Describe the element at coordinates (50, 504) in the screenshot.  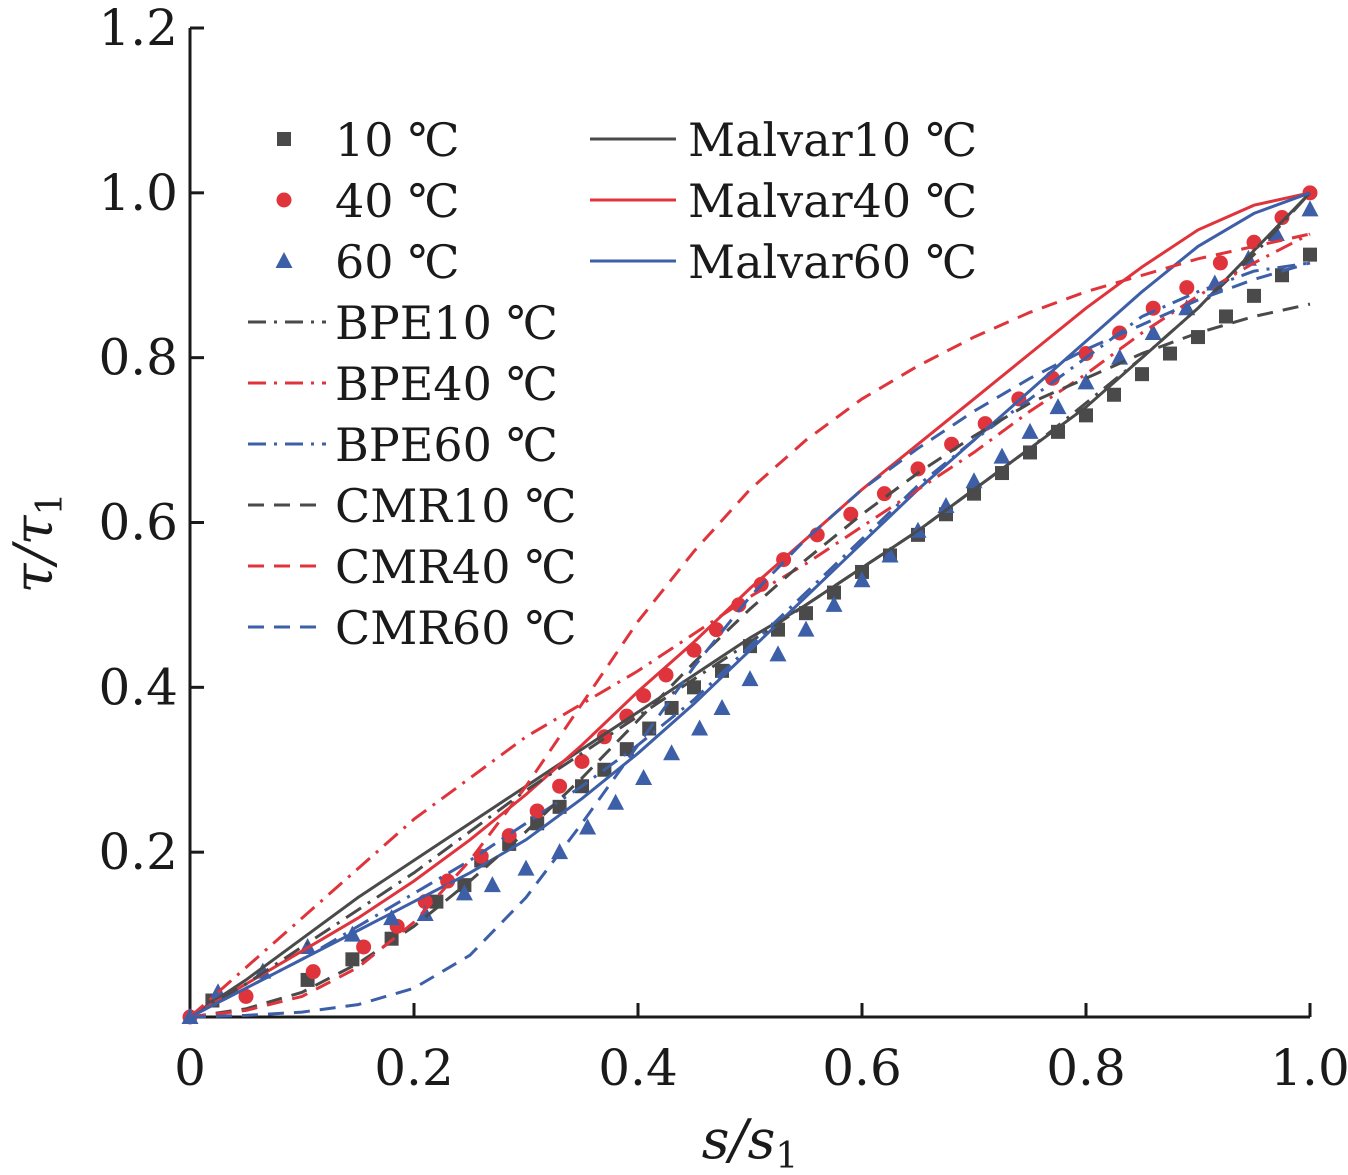
I see `y-axis-title-sub: 1` at that location.